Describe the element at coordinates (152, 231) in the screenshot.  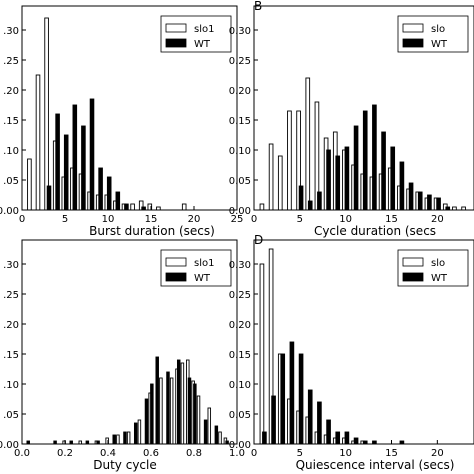
I see `x-axis-label: Burst duration (secs)` at that location.